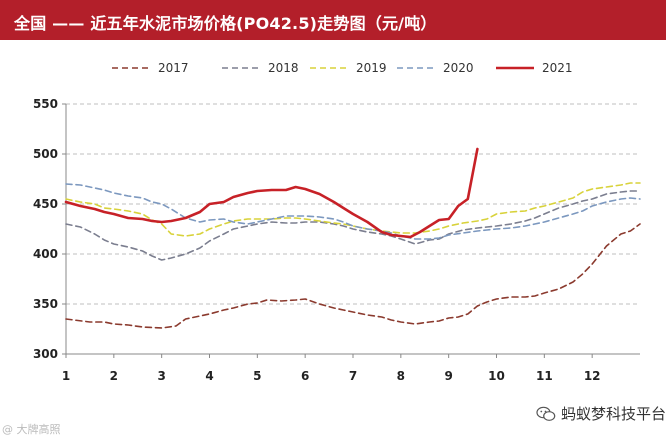 The height and width of the screenshot is (440, 666). What do you see at coordinates (283, 68) in the screenshot?
I see `legend-label-2018: 2018` at bounding box center [283, 68].